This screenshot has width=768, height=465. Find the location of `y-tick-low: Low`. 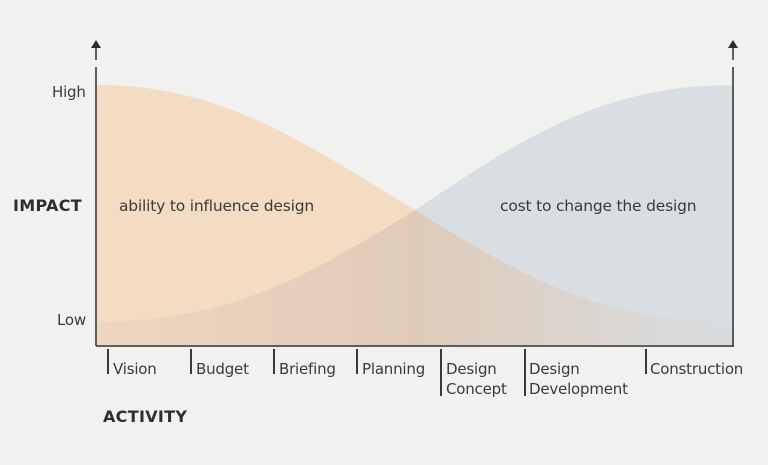

y-tick-low: Low is located at coordinates (71, 320).